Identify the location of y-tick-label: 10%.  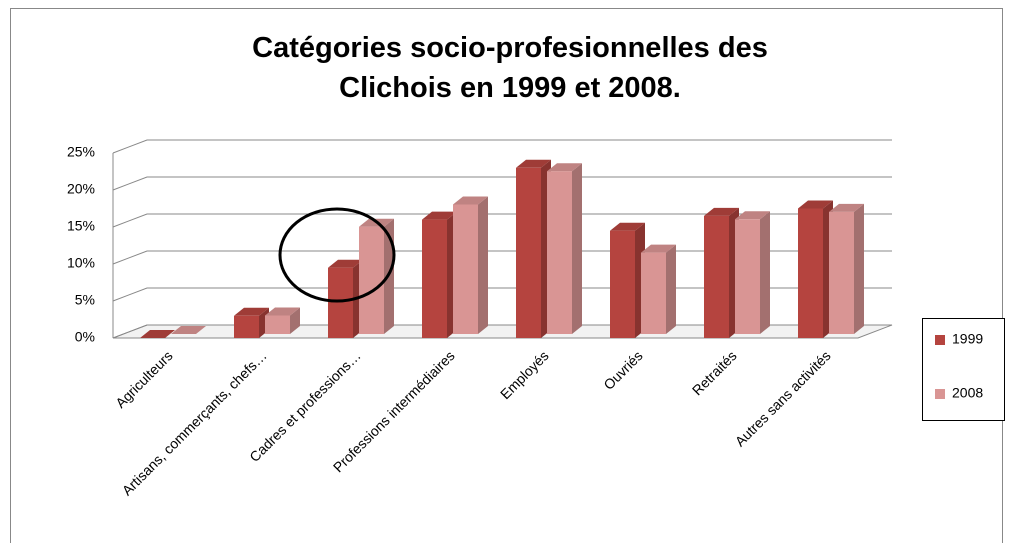
(81, 263).